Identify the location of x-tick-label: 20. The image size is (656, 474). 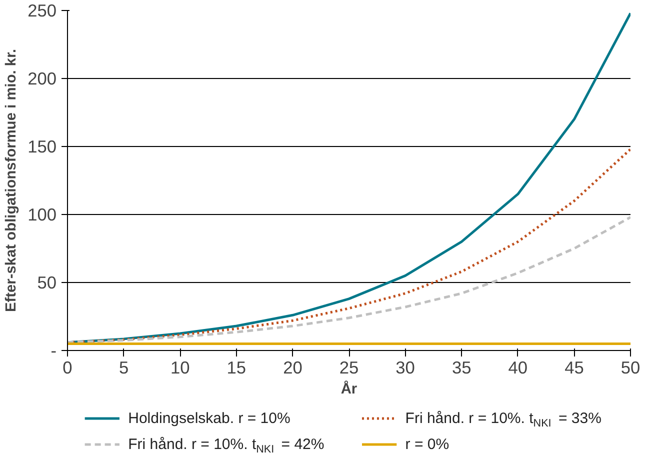
(292, 368).